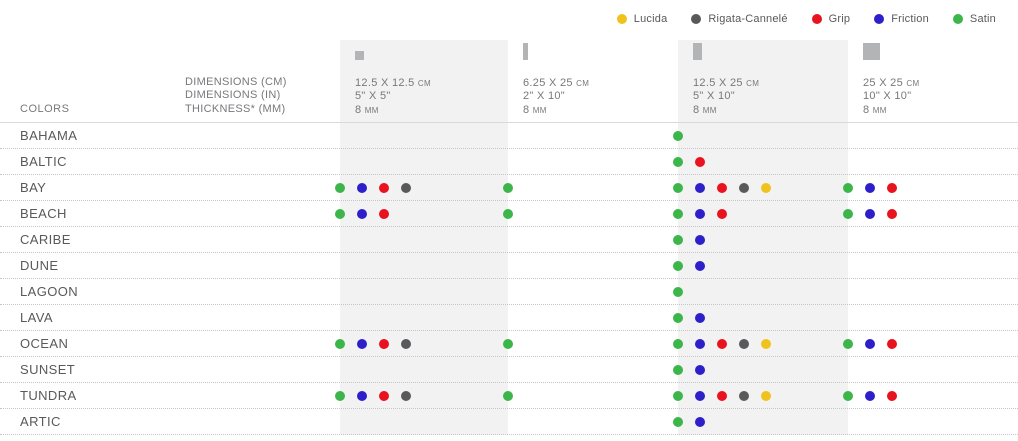 The width and height of the screenshot is (1018, 441). Describe the element at coordinates (891, 82) in the screenshot. I see `size-cm-line: 25 X 25 cm` at that location.